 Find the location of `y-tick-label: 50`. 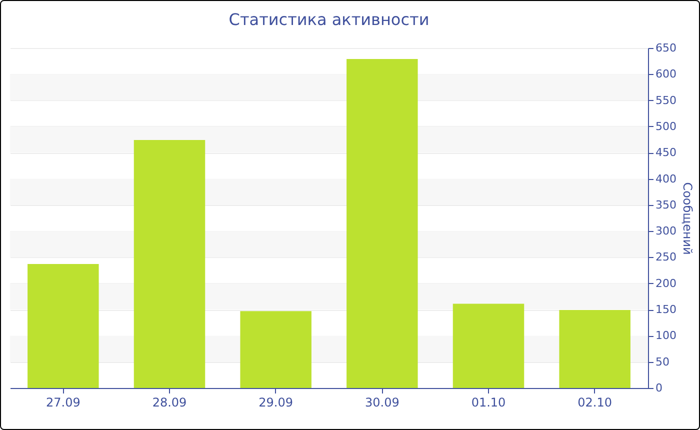

y-tick-label: 50 is located at coordinates (663, 361).